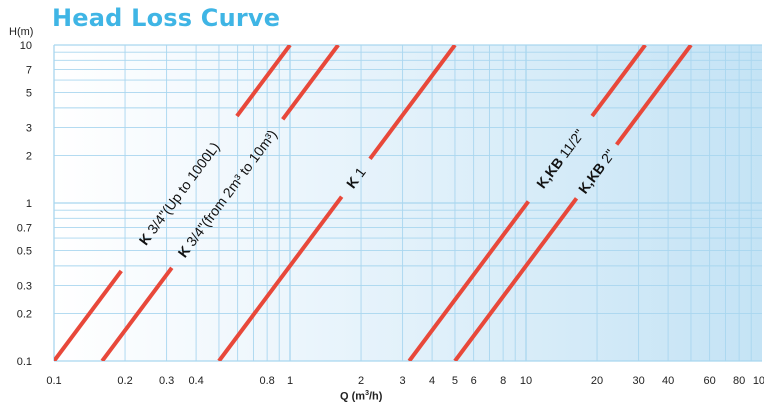 This screenshot has width=764, height=407. I want to click on x-tick-label: 0.1, so click(53, 381).